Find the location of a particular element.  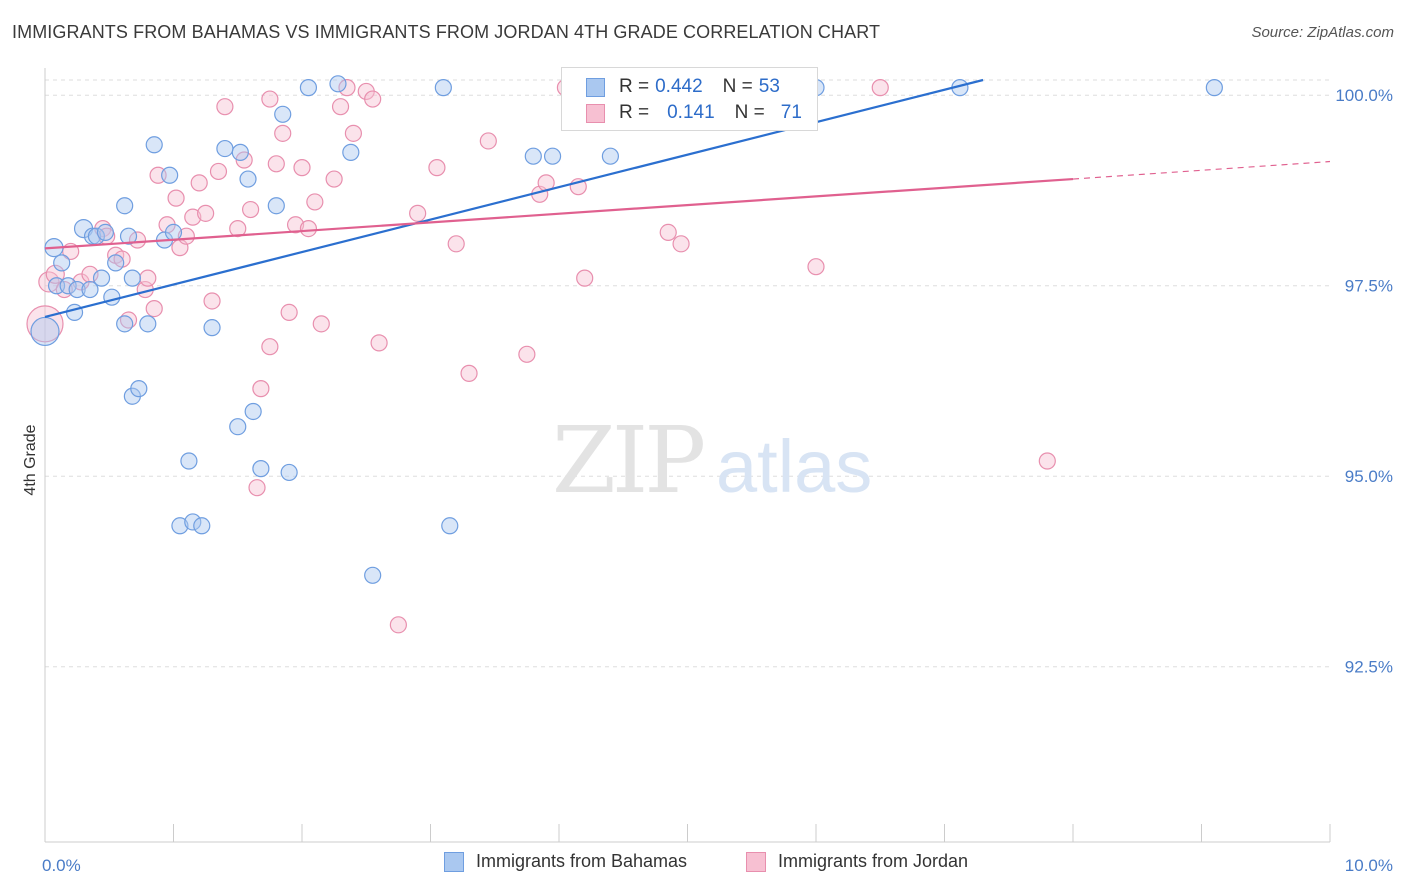

y-tick-label: 100.0% is located at coordinates (1364, 95).